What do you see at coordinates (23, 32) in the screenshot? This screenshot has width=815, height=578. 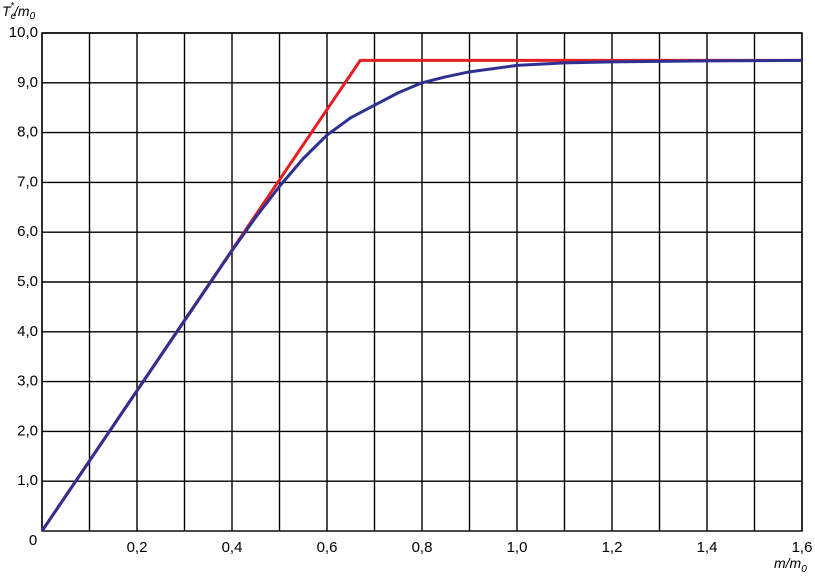 I see `y-tick-label: 10,0` at bounding box center [23, 32].